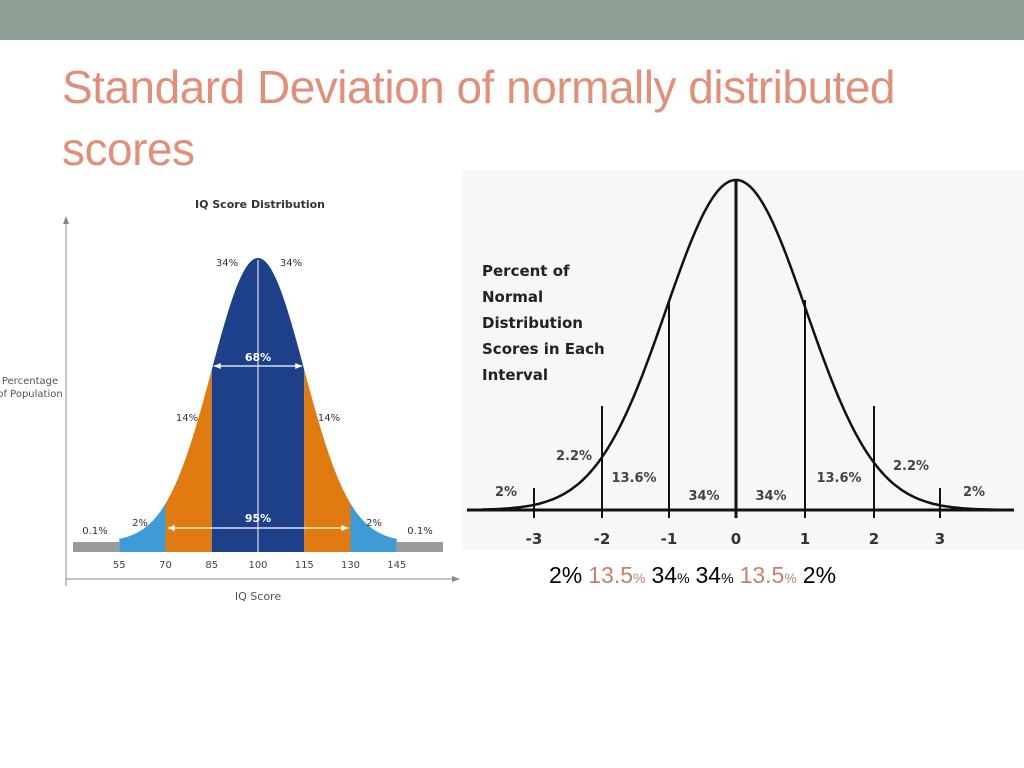 The image size is (1024, 768). I want to click on sd-tick-label: 3, so click(940, 539).